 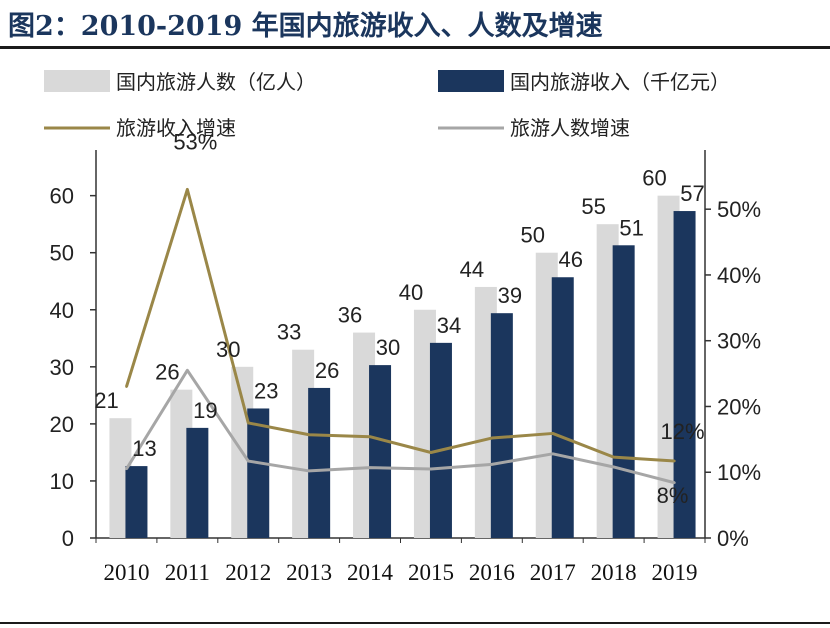 I want to click on chart-title: 图2：2010-2019 年国内旅游收入、人数及增速, so click(x=305, y=26).